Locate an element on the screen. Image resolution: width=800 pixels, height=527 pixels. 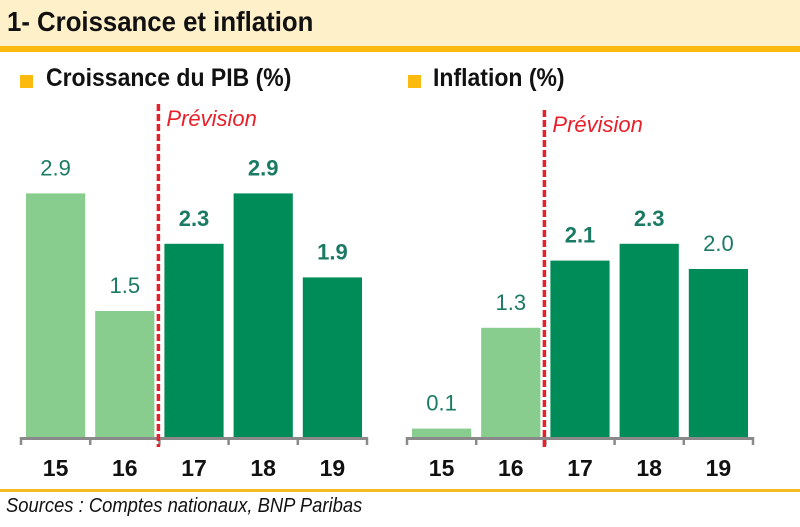
inflation-x-tick-label-15: 15 is located at coordinates (442, 468).